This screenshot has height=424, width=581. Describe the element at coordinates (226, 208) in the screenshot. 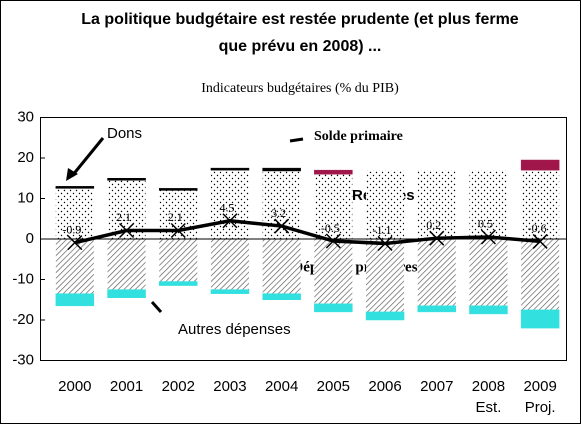

I see `data-label: 4.5` at that location.